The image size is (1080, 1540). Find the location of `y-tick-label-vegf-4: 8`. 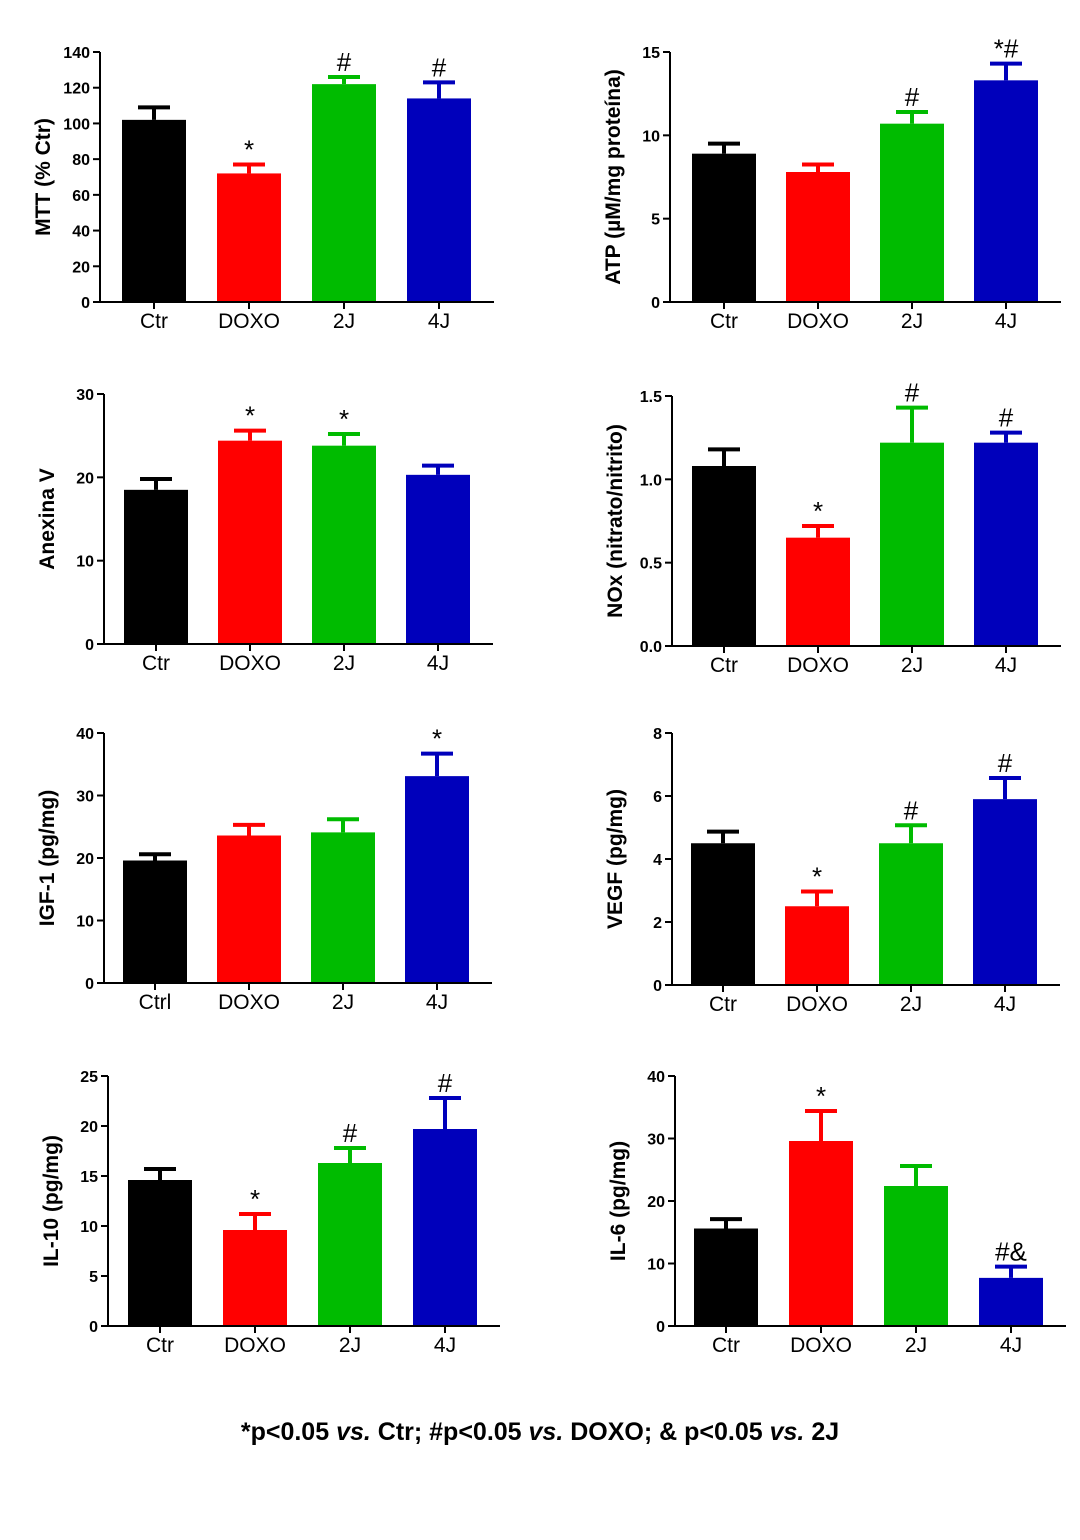

y-tick-label-vegf-4: 8 is located at coordinates (657, 734).